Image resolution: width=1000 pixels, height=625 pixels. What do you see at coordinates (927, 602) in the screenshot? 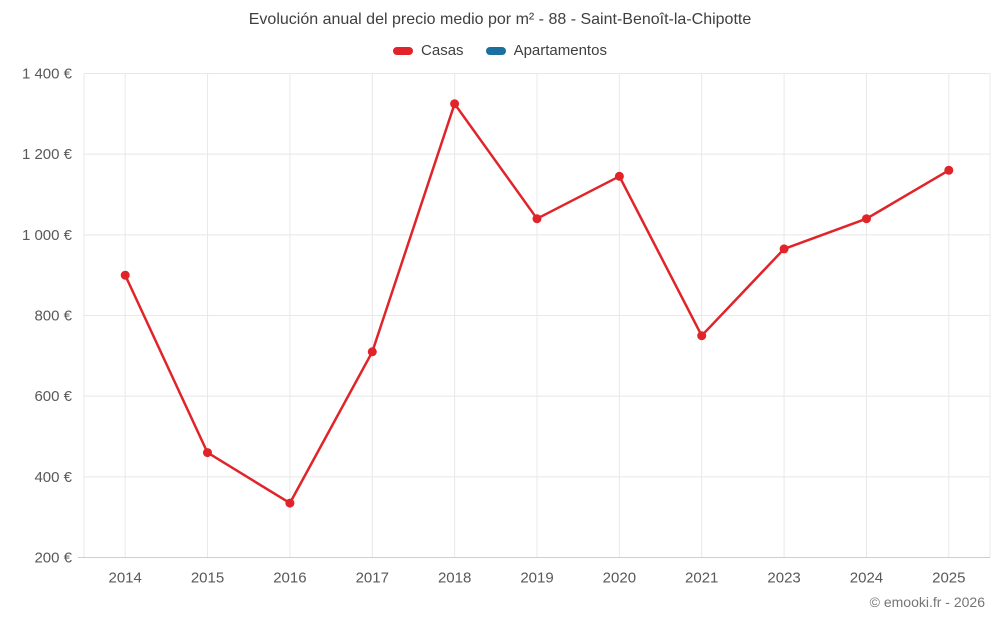
I see `copyright: © emooki.fr - 2026` at bounding box center [927, 602].